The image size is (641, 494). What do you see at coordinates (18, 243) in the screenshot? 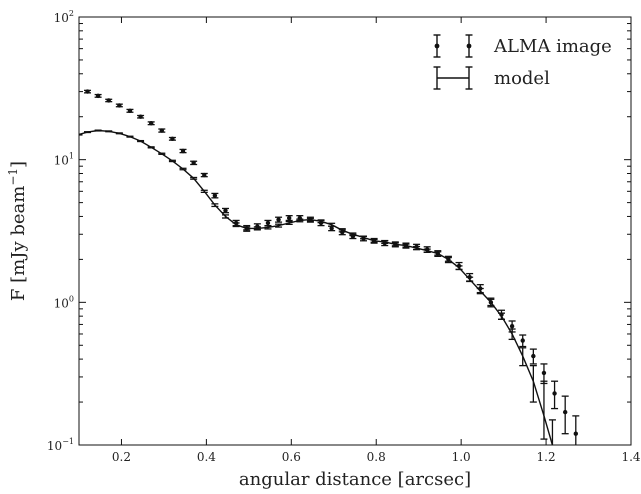
I see `y-axis-title-main: F [mJy beam` at bounding box center [18, 243].